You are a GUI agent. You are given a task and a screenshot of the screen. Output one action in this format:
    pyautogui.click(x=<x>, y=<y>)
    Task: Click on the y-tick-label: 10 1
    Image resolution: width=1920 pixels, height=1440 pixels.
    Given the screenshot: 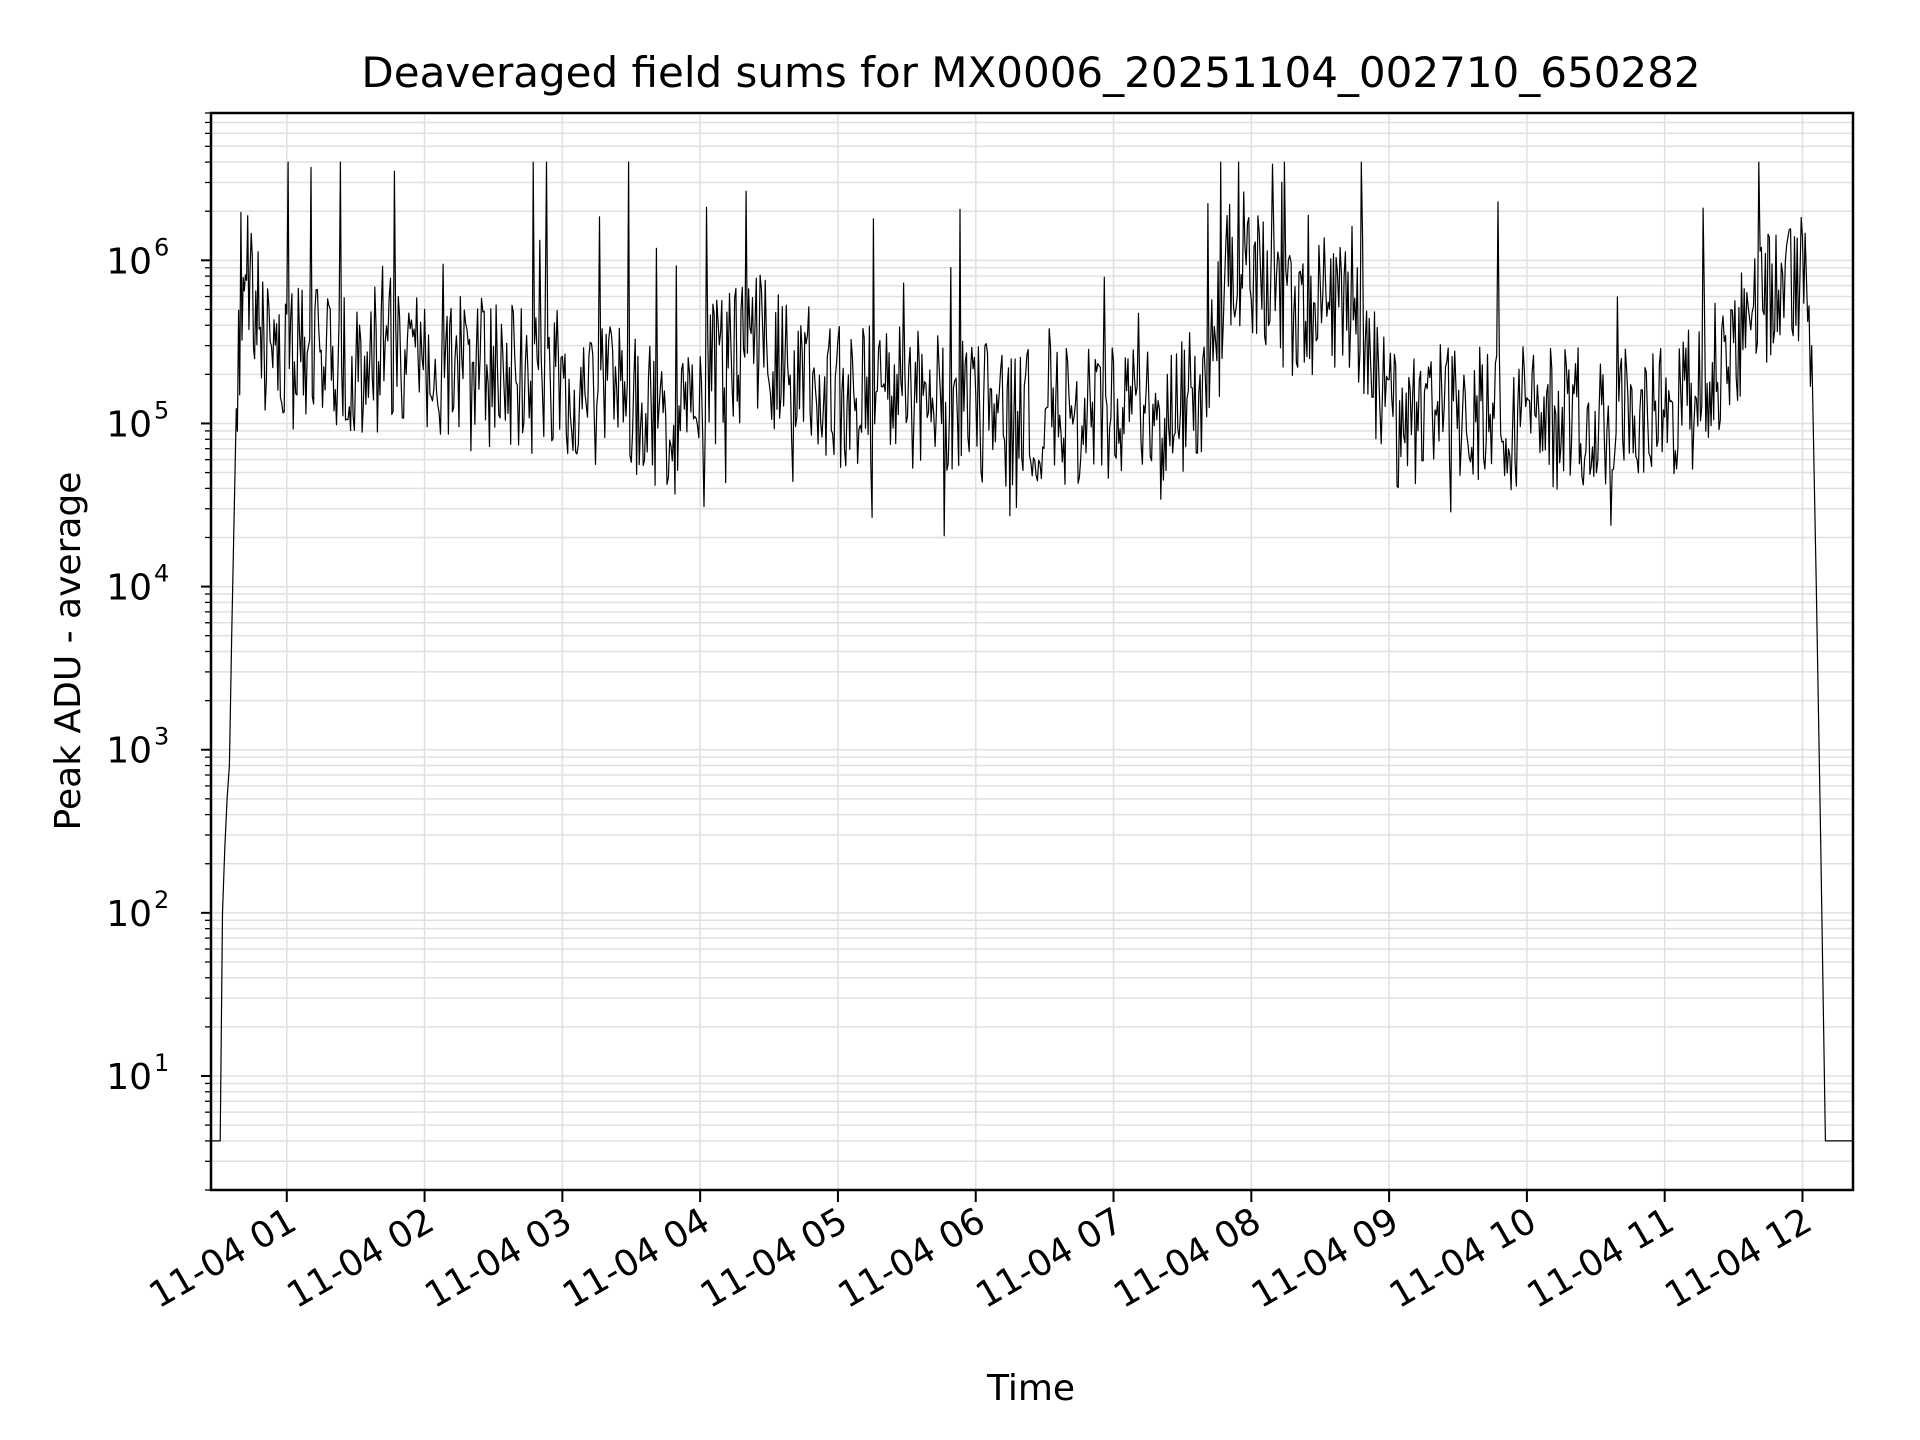 What is the action you would take?
    pyautogui.click(x=137, y=1073)
    